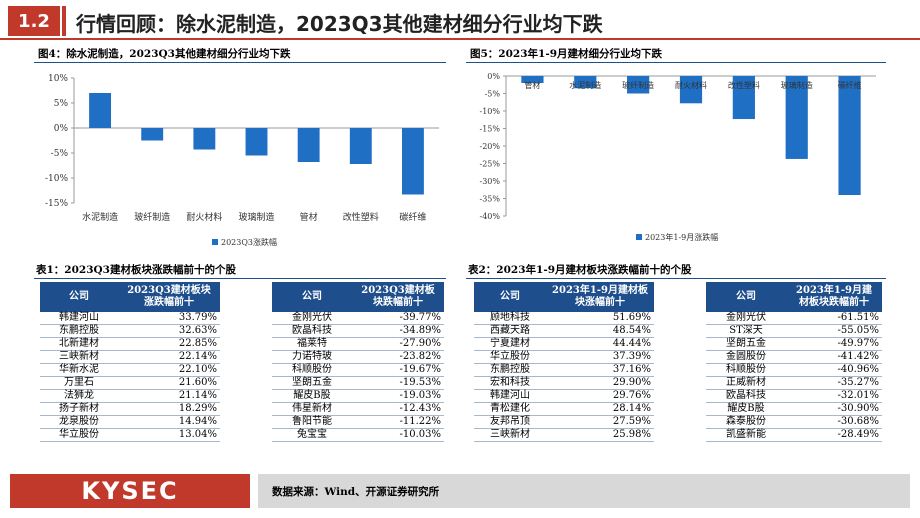 This screenshot has width=920, height=518. Describe the element at coordinates (34, 21) in the screenshot. I see `section-number: 1.2` at that location.